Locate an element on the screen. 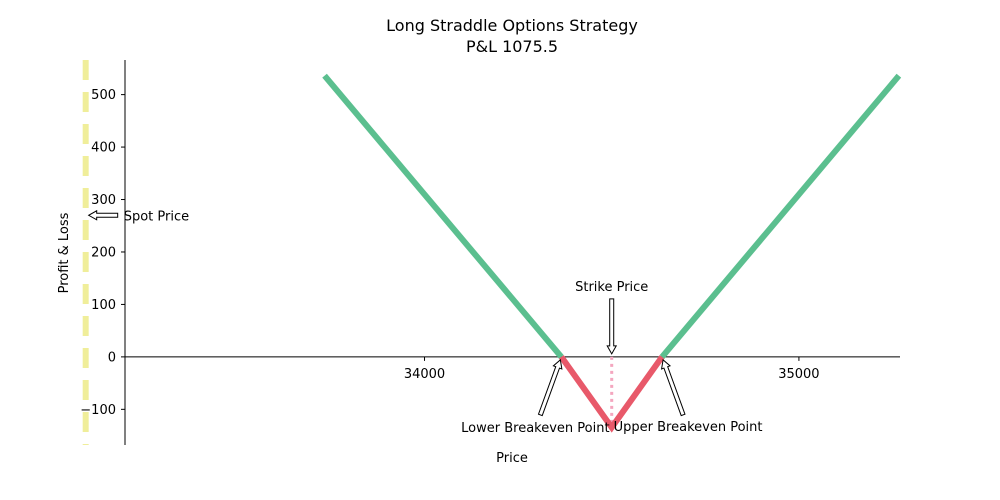 The image size is (1000, 500). pnl-line-profit-right is located at coordinates (780, 216).